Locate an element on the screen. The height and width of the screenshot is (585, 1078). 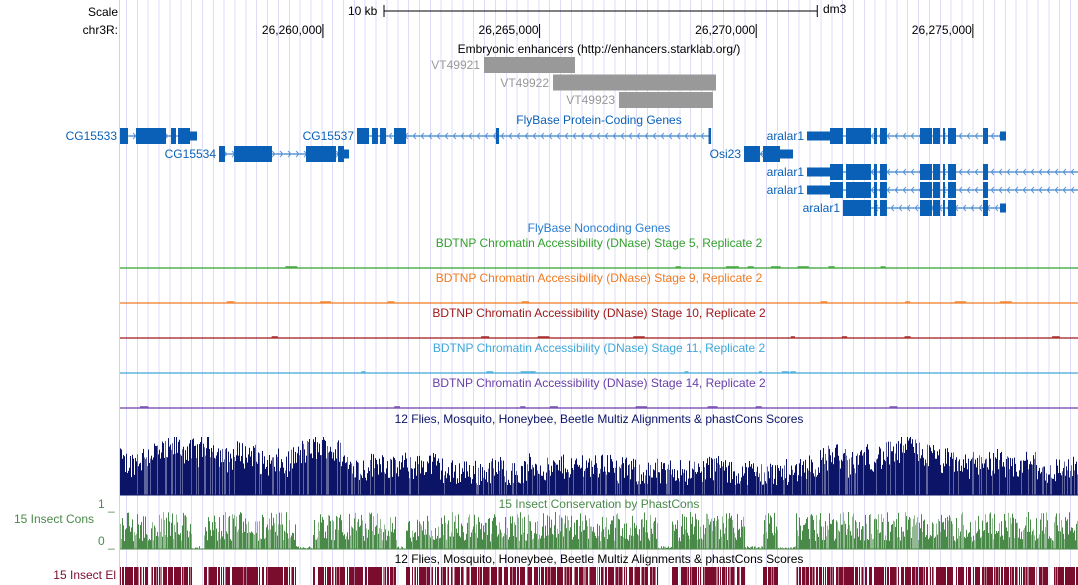
enhancer-label: VT49921 is located at coordinates (455, 65).